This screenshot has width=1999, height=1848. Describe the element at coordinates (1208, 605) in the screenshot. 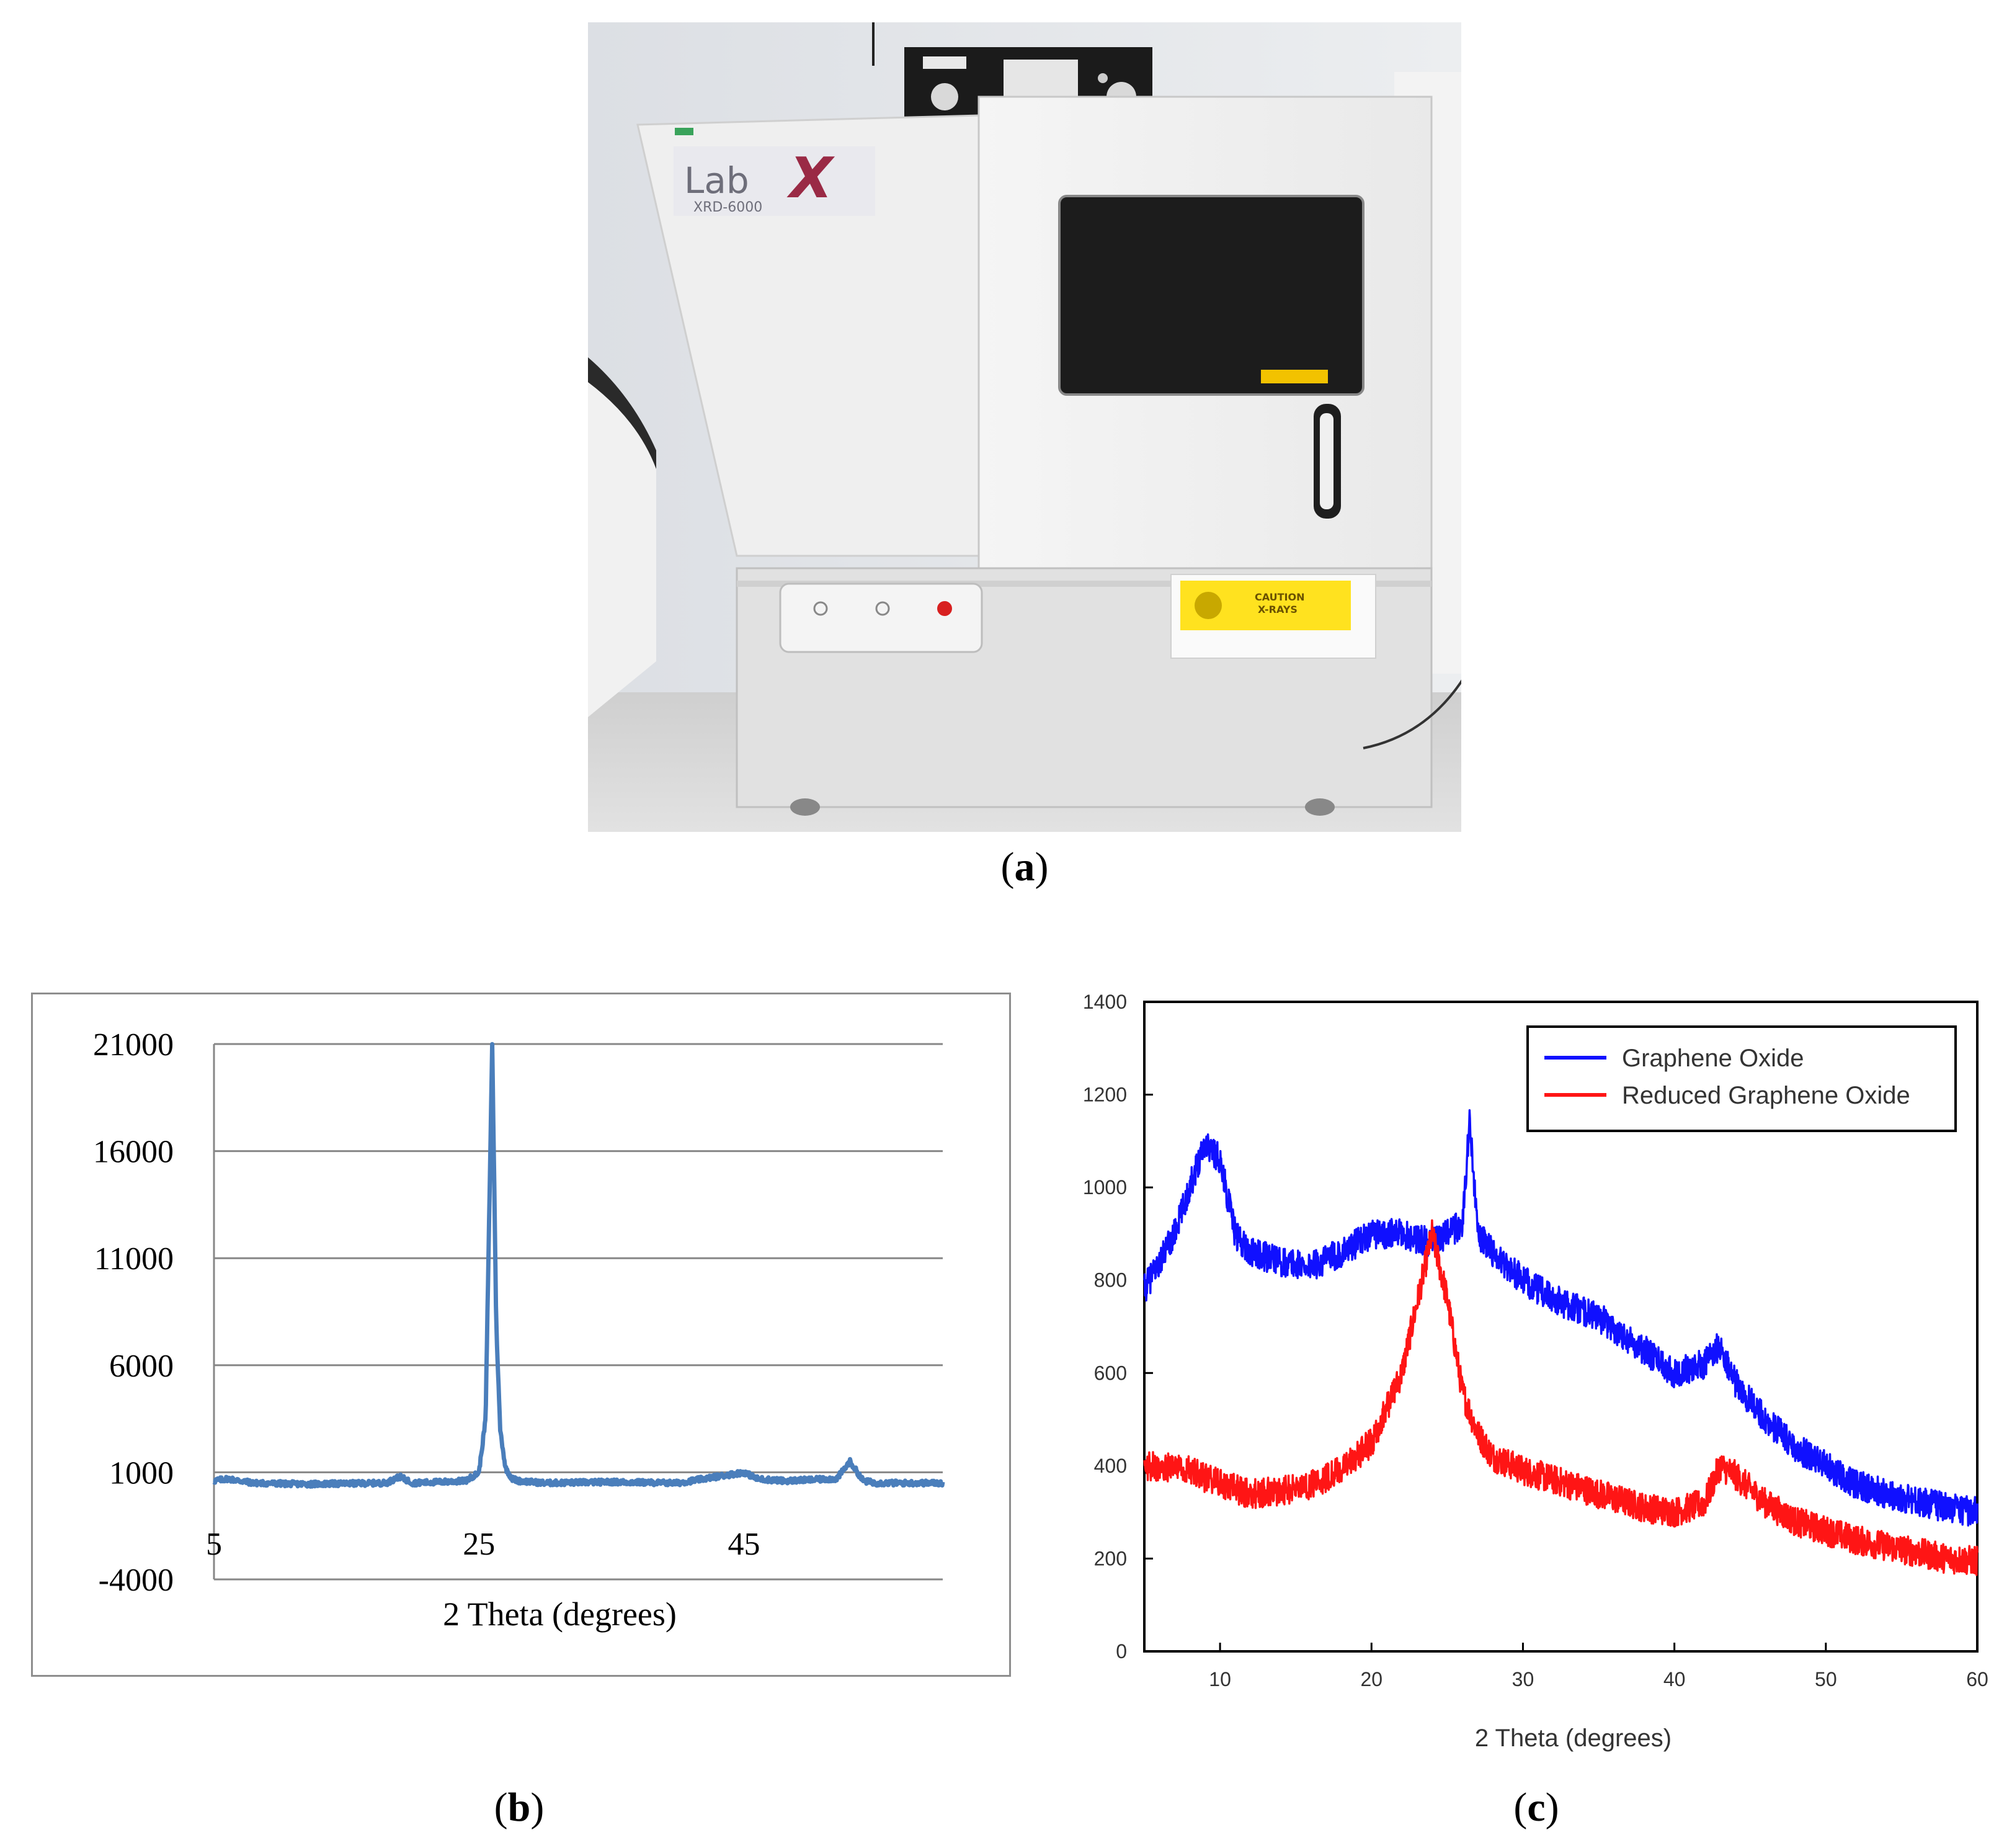

I see `radiation-symbol` at that location.